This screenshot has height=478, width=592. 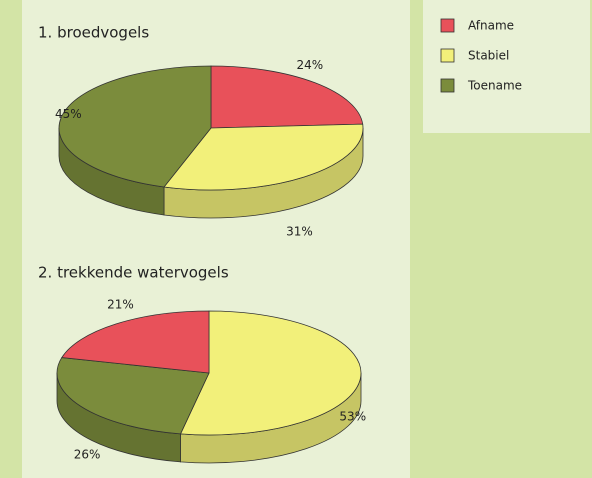 What do you see at coordinates (87, 455) in the screenshot?
I see `data-label: 26%` at bounding box center [87, 455].